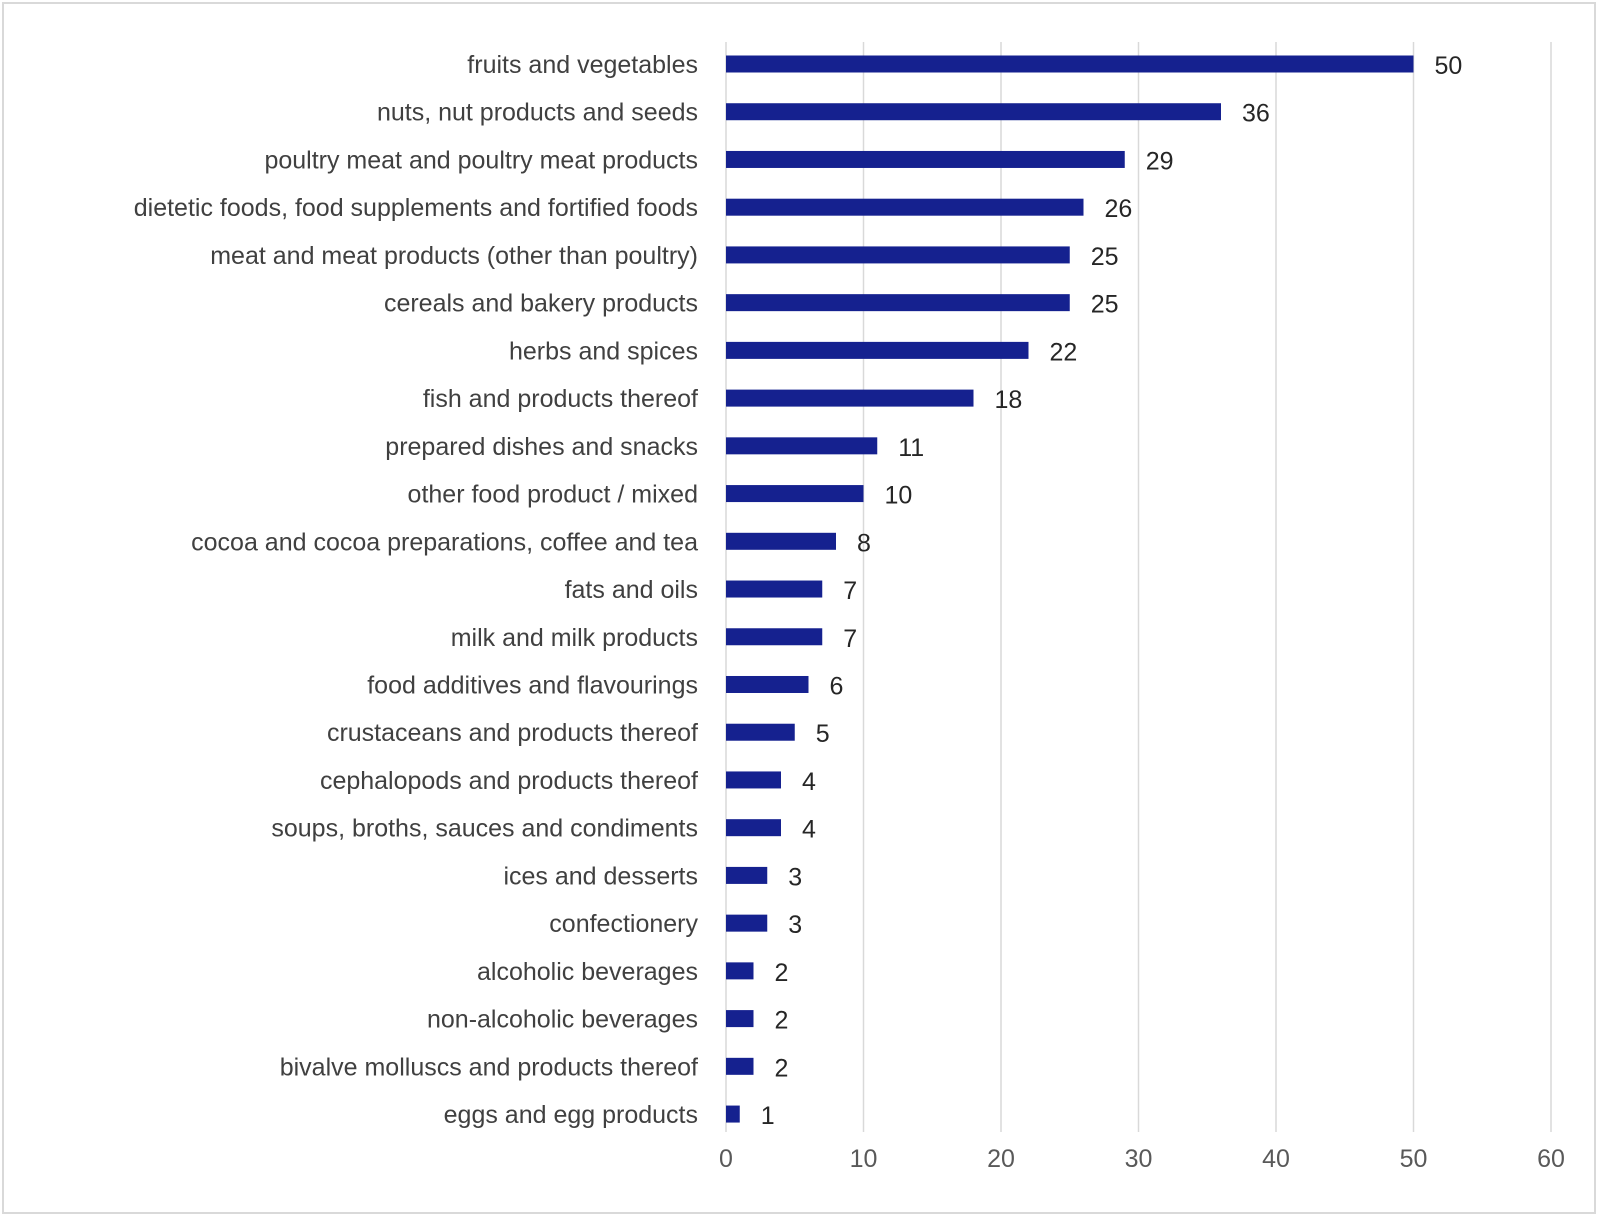 The image size is (1600, 1218). Describe the element at coordinates (1256, 114) in the screenshot. I see `value-label-1: 36` at that location.